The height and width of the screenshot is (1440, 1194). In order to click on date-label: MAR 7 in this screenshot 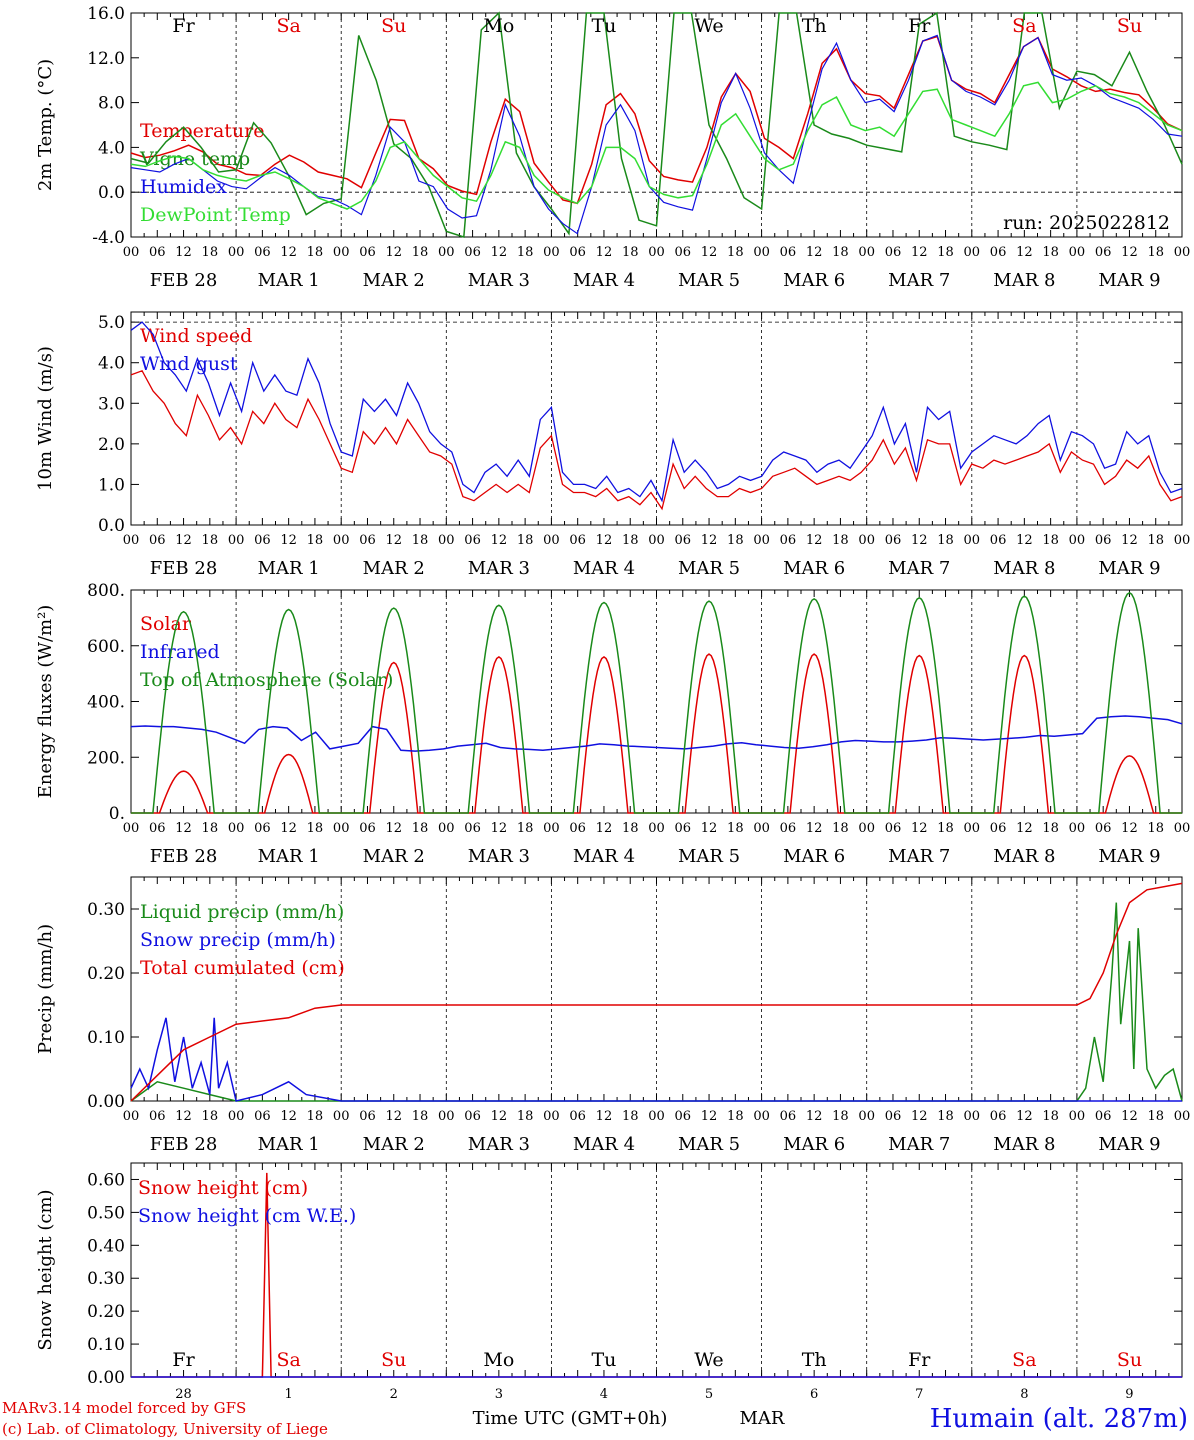, I will do `click(919, 280)`.